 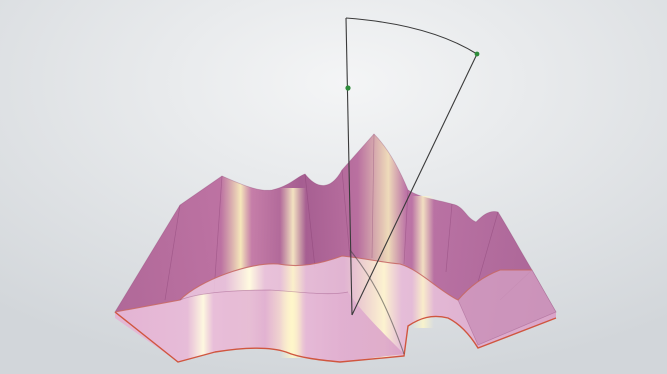 I want to click on sector-handle-mid, so click(x=348, y=88).